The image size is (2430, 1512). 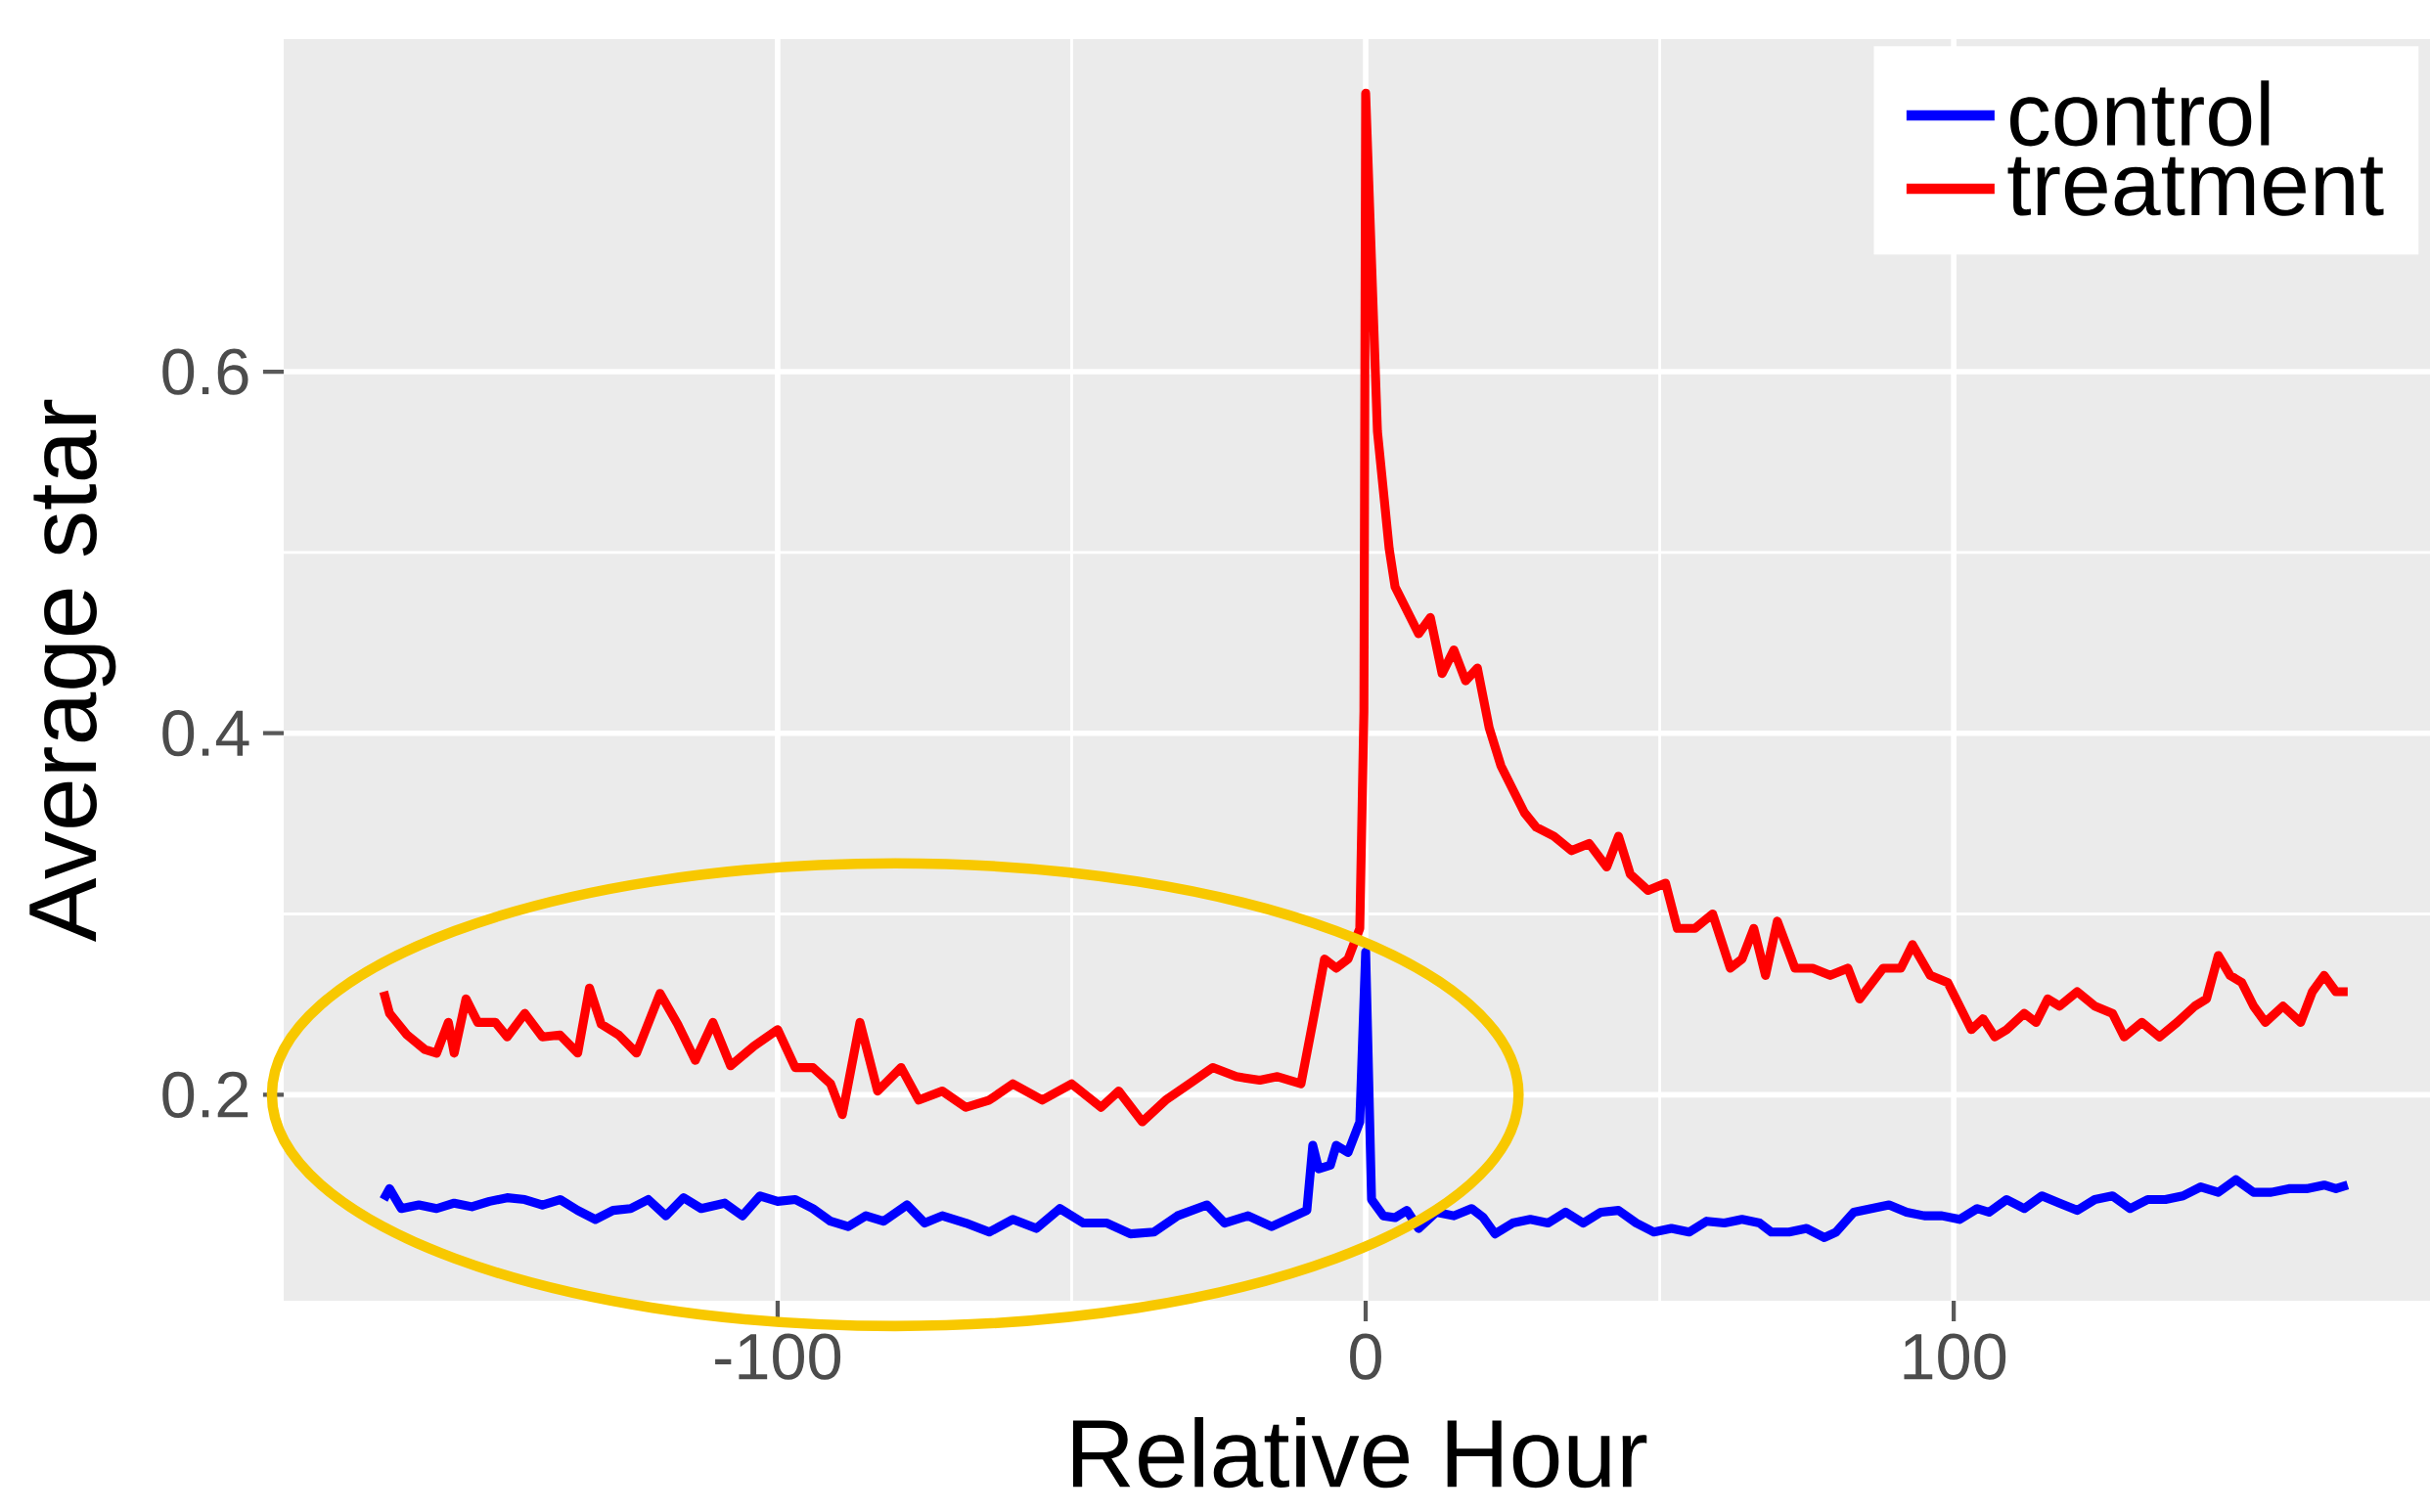 I want to click on x-axis-title: Relative Hour, so click(x=1359, y=1453).